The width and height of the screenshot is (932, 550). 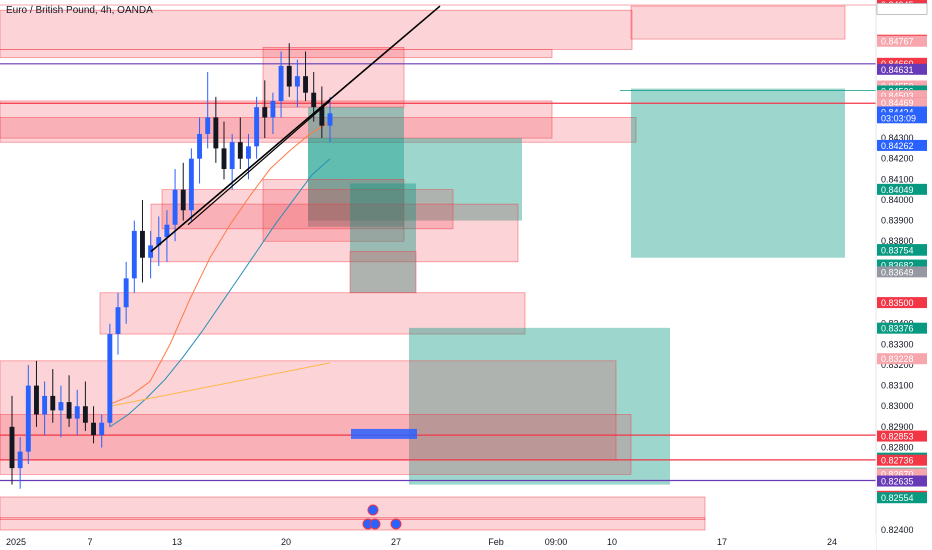 I want to click on price-badge-label: 0.83682, so click(x=897, y=266).